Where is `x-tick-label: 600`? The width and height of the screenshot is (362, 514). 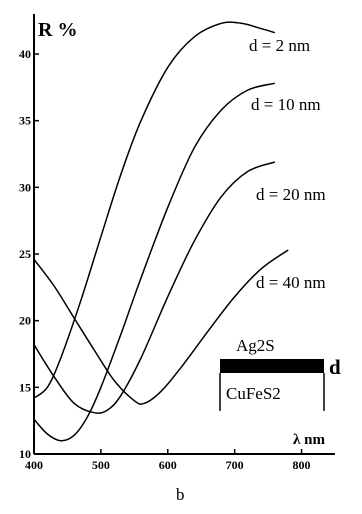 x-tick-label: 600 is located at coordinates (168, 465).